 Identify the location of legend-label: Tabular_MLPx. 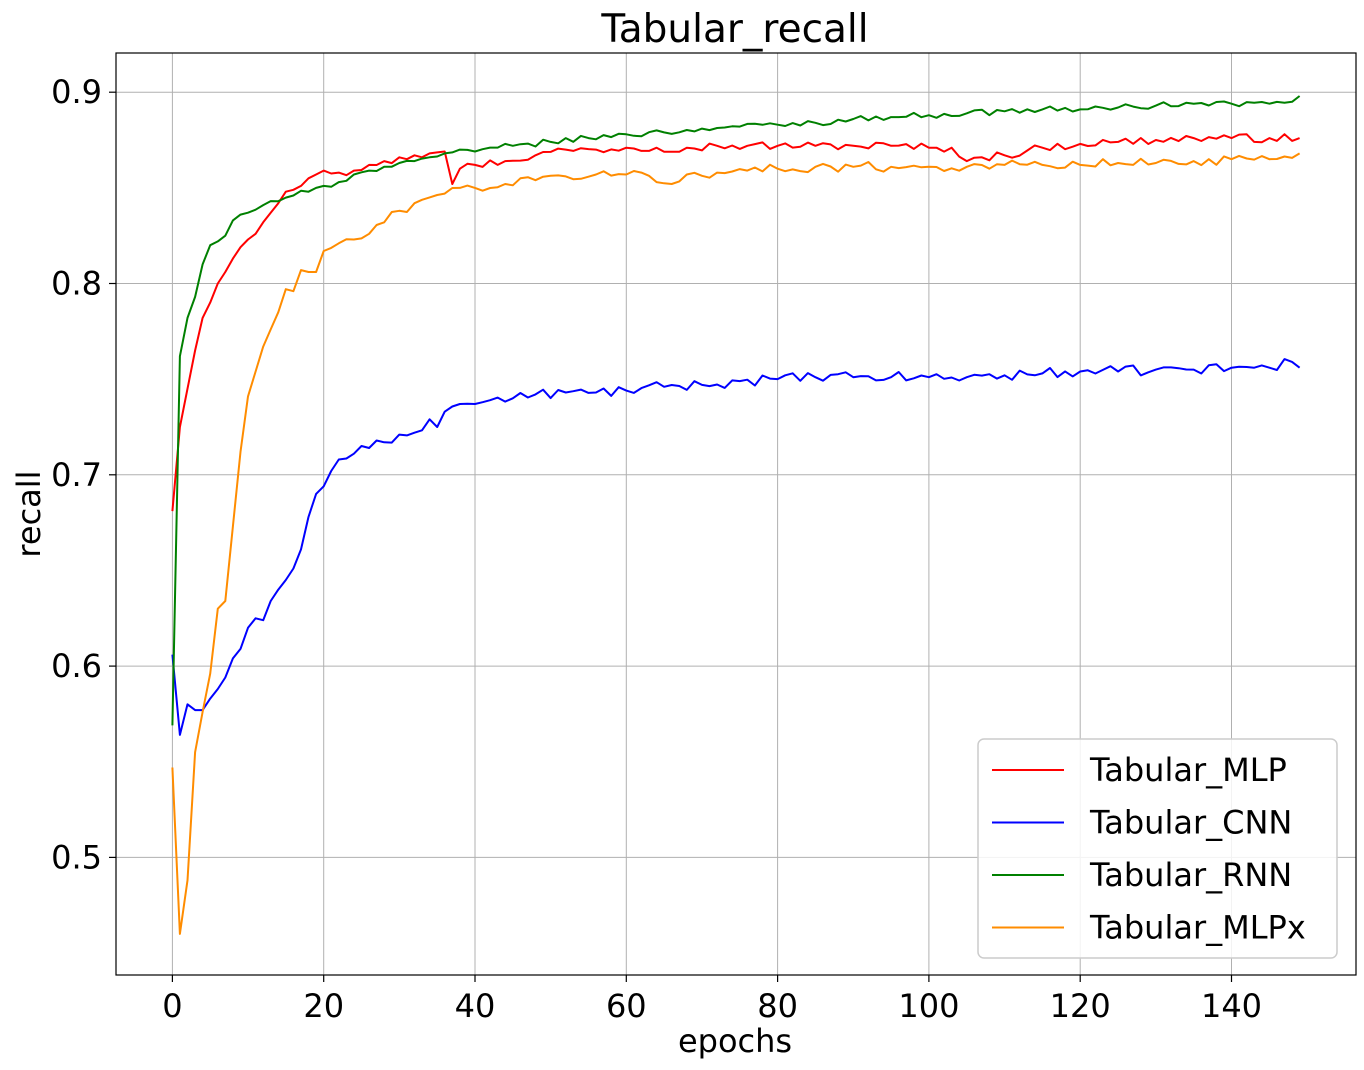
(1197, 928).